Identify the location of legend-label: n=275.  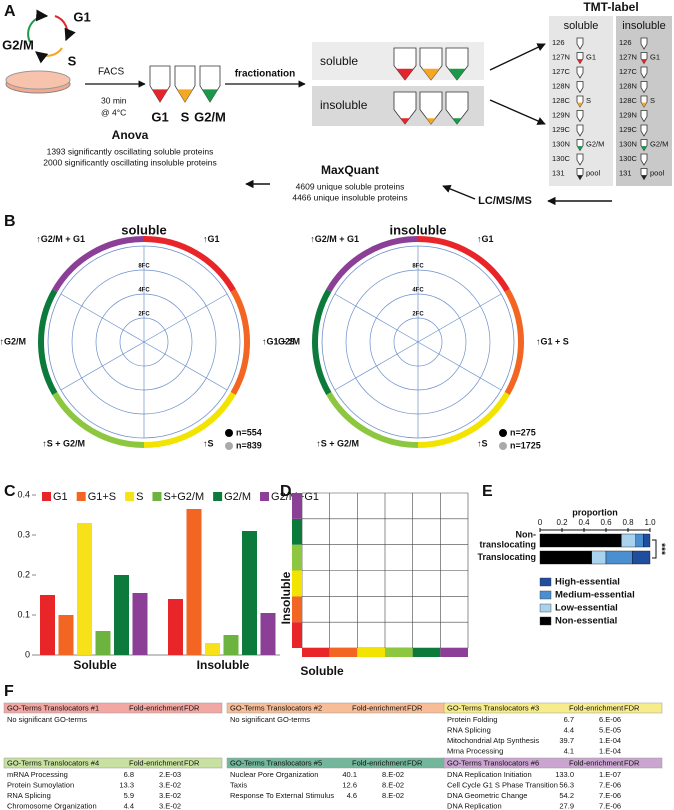
(523, 432).